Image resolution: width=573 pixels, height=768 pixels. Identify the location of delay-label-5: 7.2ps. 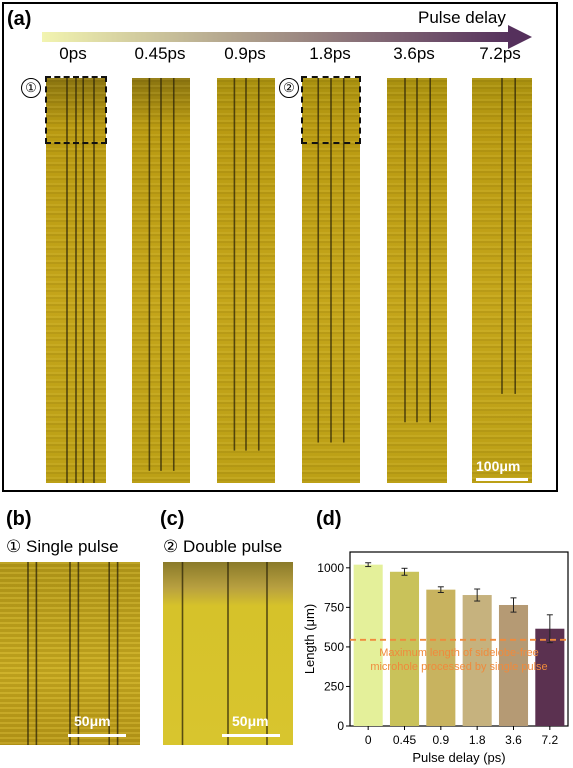
(500, 53).